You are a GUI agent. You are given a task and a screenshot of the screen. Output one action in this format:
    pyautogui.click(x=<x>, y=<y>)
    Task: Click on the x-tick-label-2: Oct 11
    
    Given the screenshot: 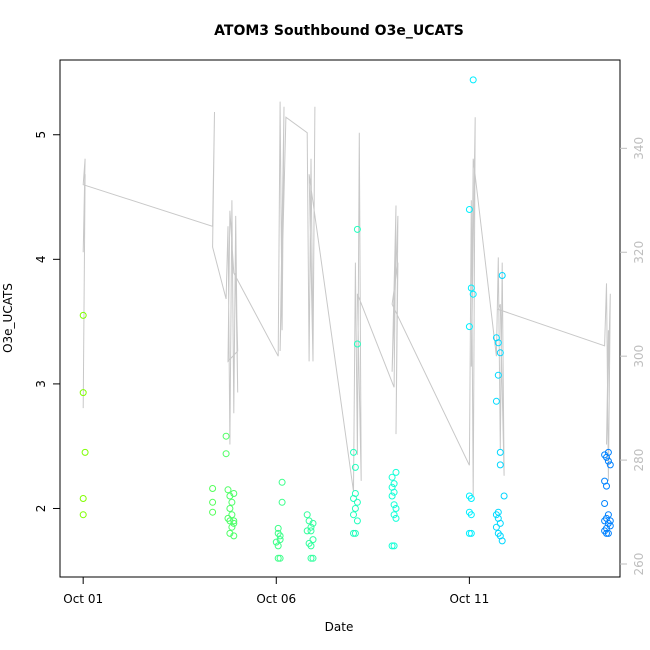 What is the action you would take?
    pyautogui.click(x=469, y=599)
    